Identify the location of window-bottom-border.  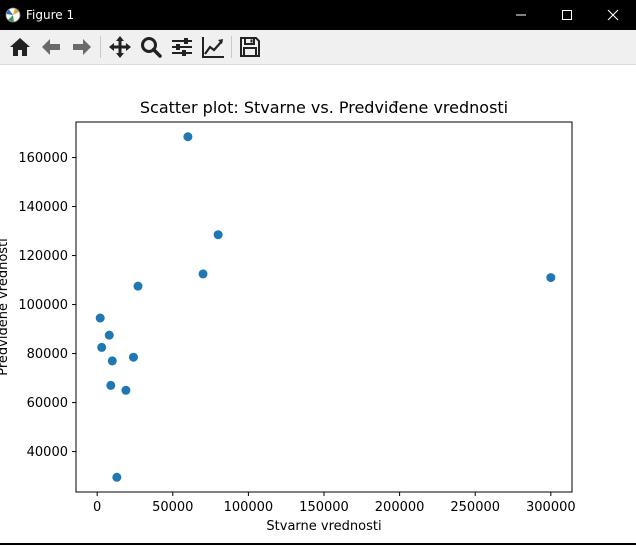
(318, 544).